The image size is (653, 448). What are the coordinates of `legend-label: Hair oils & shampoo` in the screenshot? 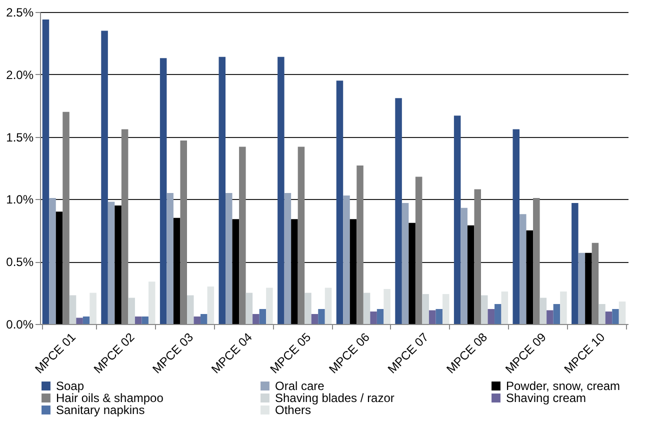 It's located at (110, 398).